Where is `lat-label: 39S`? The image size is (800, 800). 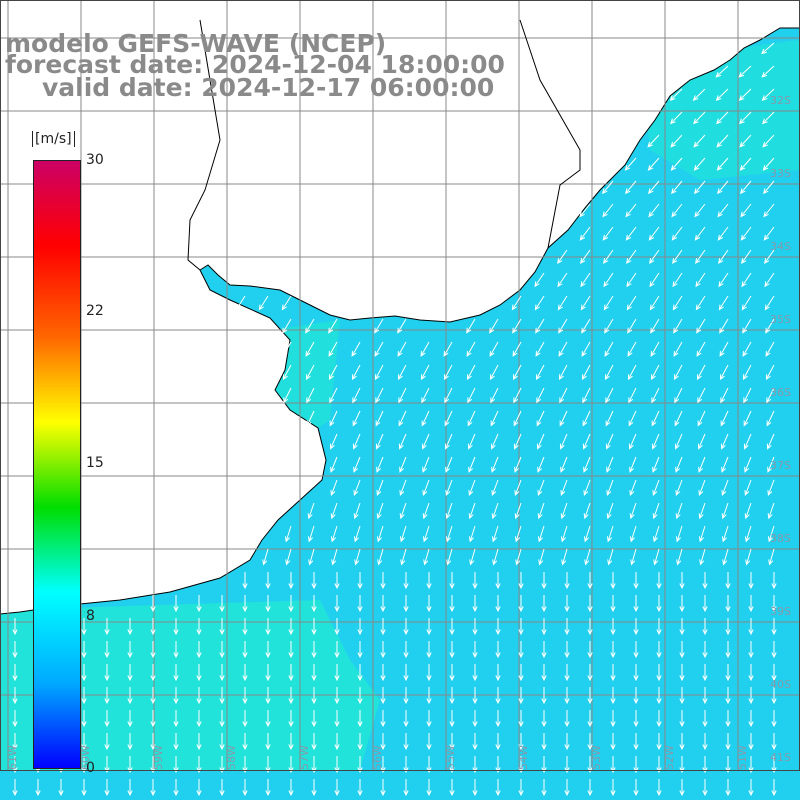
lat-label: 39S is located at coordinates (780, 611).